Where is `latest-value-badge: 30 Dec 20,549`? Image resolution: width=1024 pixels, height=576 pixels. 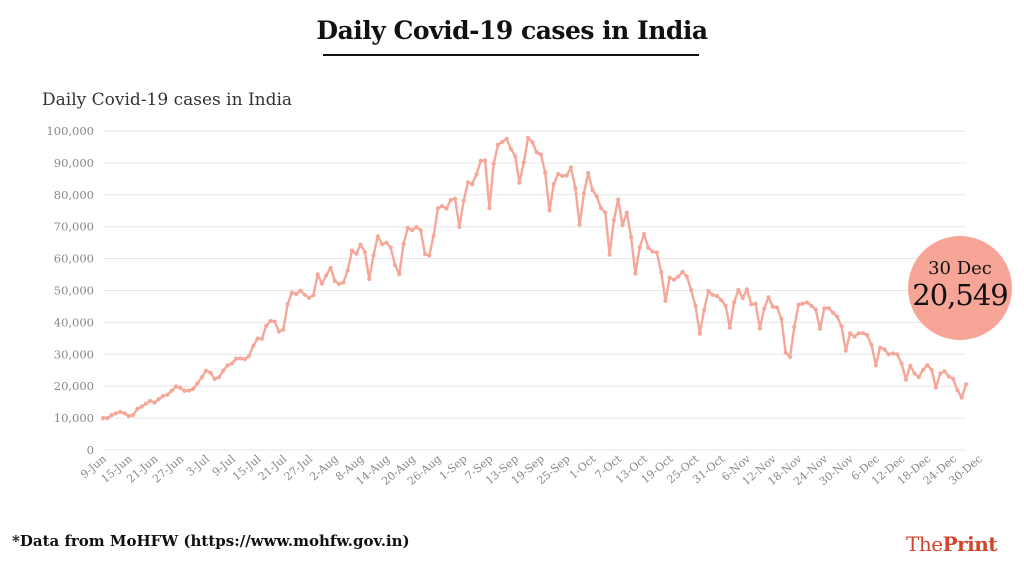 latest-value-badge: 30 Dec 20,549 is located at coordinates (960, 288).